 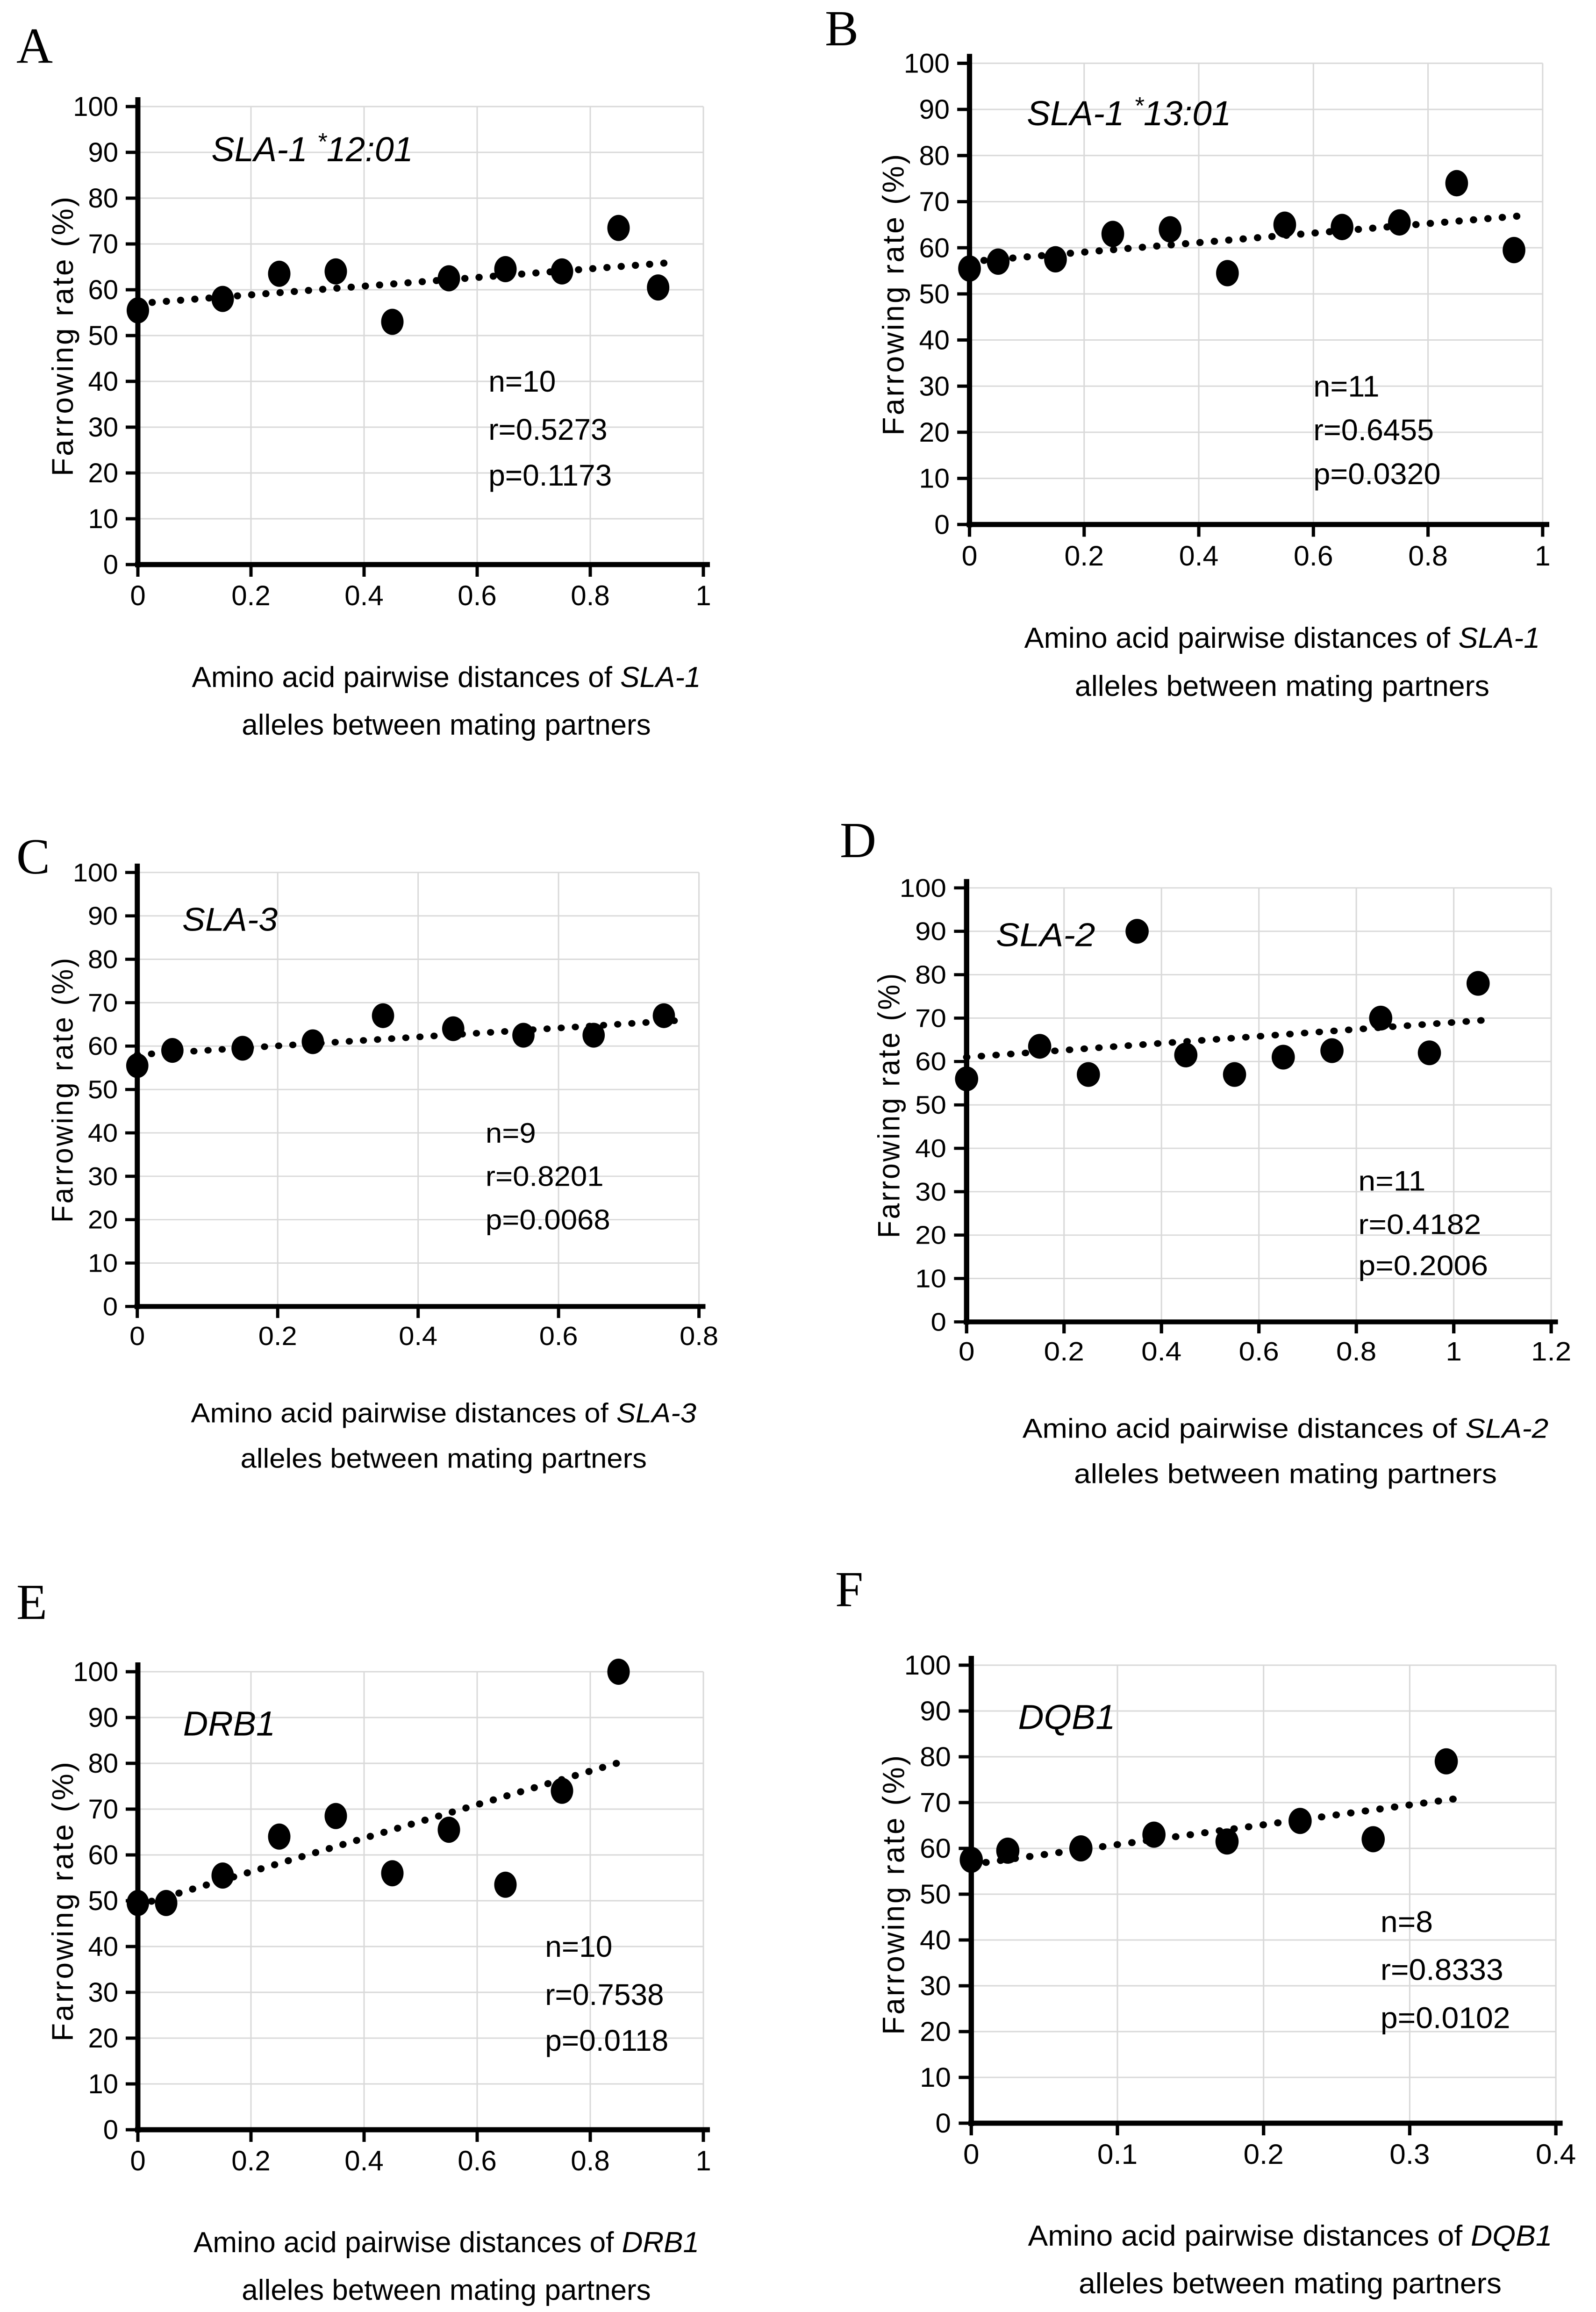 I want to click on panel-letter-f: F, so click(x=849, y=1590).